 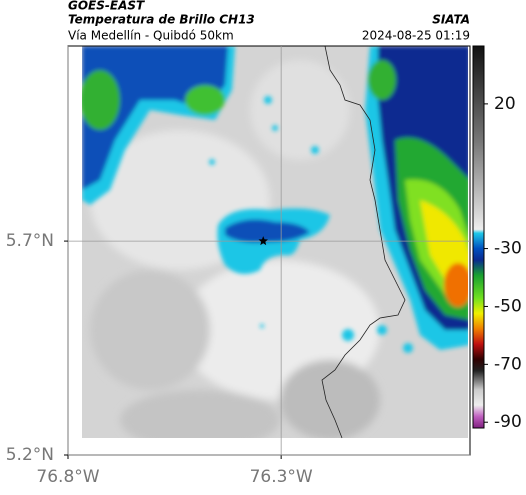 I want to click on y-tick-label: 5.7°N, so click(x=30, y=241).